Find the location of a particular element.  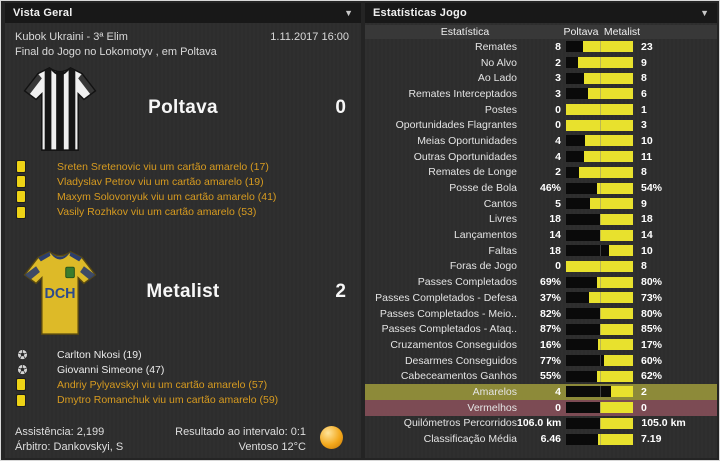

stat-row: Posse de Bola 46% 54% is located at coordinates (541, 188).